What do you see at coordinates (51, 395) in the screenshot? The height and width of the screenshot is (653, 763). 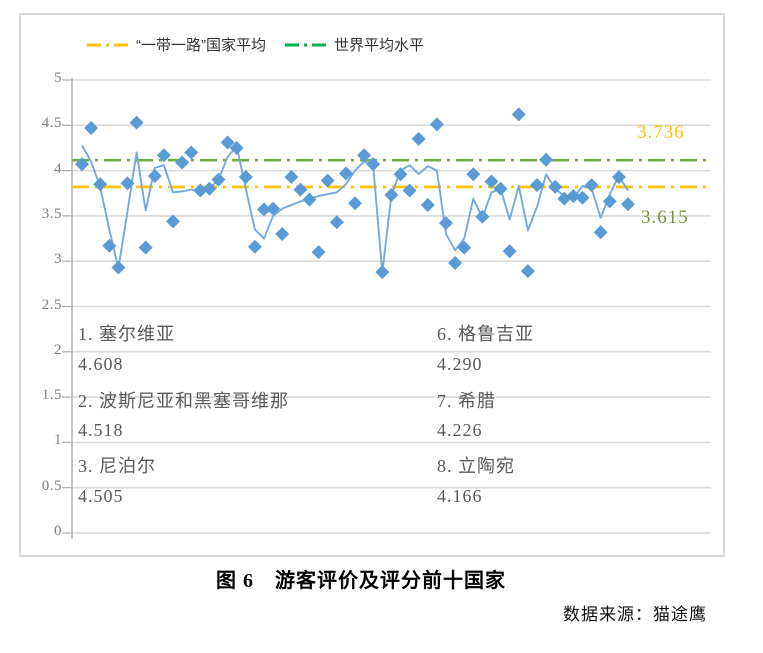 I see `y-tick-label: 1.5` at bounding box center [51, 395].